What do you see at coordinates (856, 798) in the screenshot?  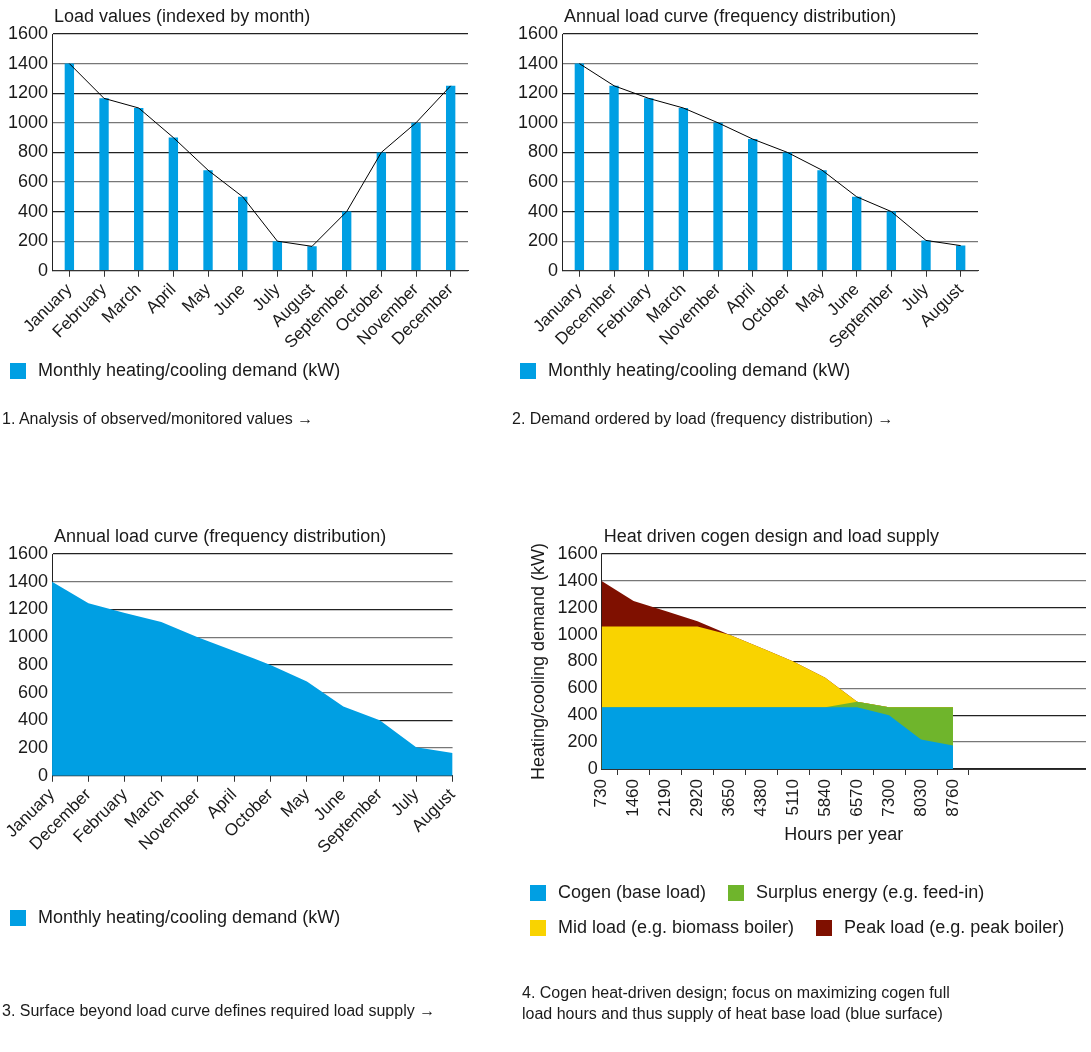 I see `x-tick-label: 6570` at bounding box center [856, 798].